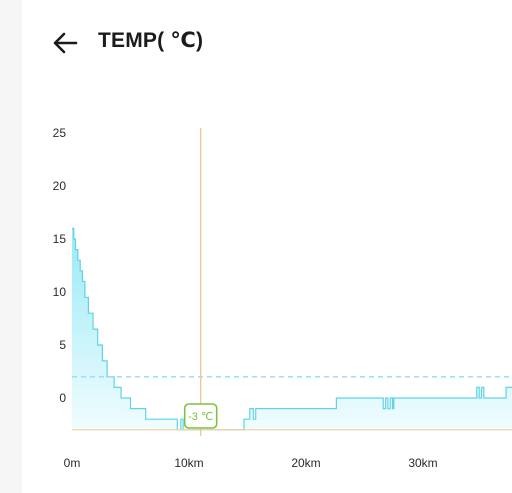 This screenshot has width=512, height=493. I want to click on cursor-value-box, so click(200, 416).